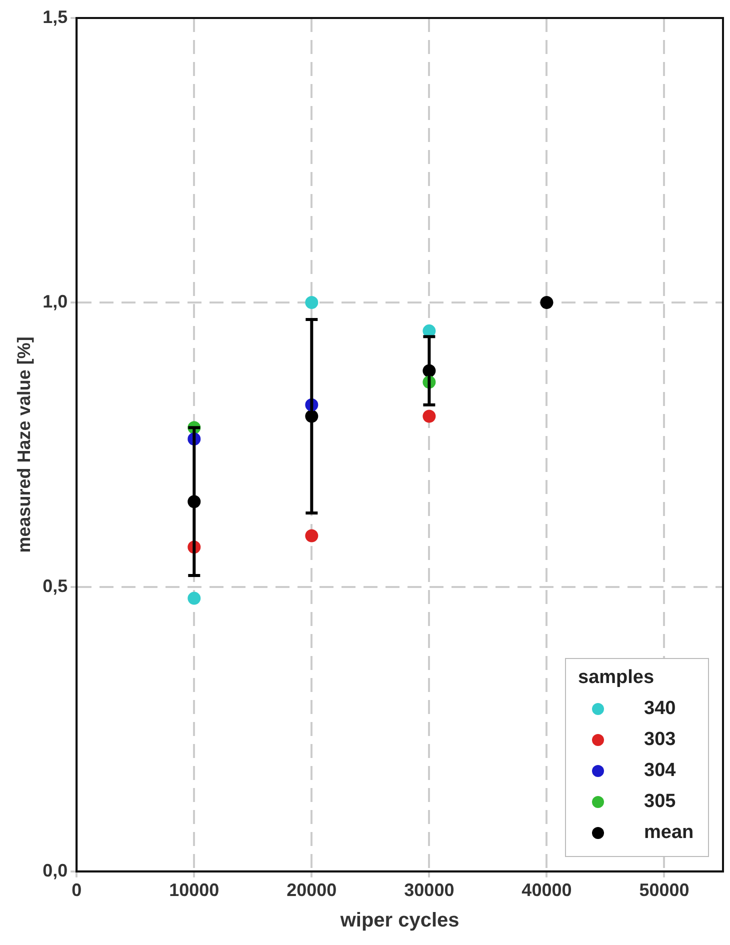 The width and height of the screenshot is (730, 945). Describe the element at coordinates (429, 890) in the screenshot. I see `x-tick-label: 30000` at that location.